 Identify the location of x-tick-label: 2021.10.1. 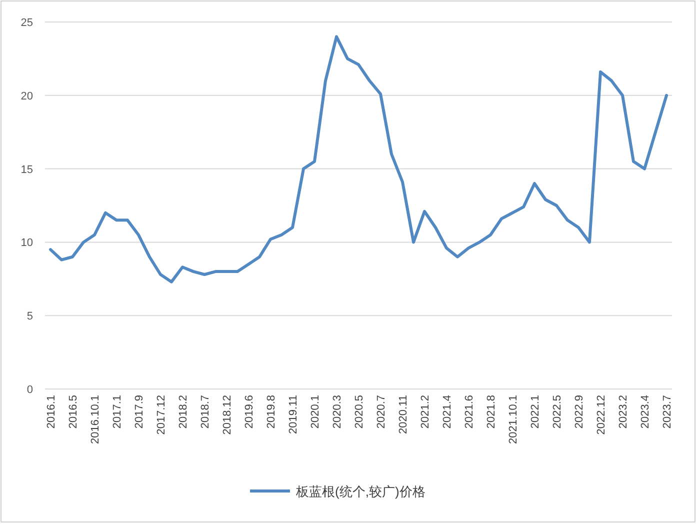
(514, 419).